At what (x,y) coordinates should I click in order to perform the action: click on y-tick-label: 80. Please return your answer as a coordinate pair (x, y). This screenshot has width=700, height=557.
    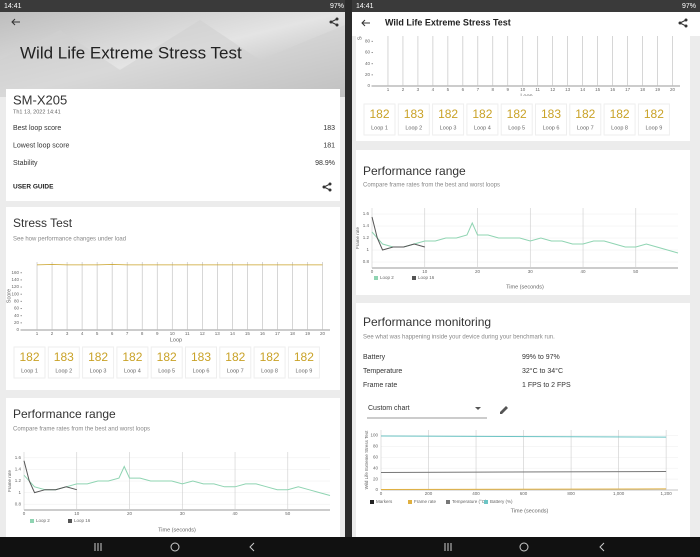
    Looking at the image, I should click on (17, 301).